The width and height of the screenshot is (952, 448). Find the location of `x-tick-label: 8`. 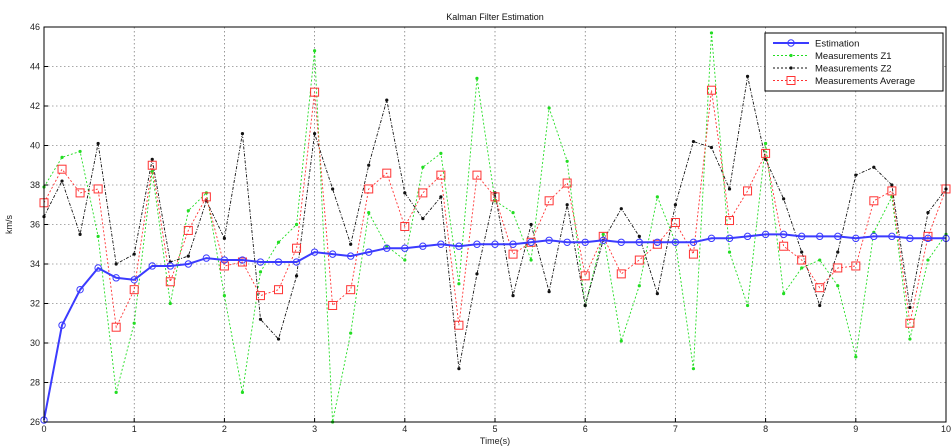

x-tick-label: 8 is located at coordinates (765, 429).